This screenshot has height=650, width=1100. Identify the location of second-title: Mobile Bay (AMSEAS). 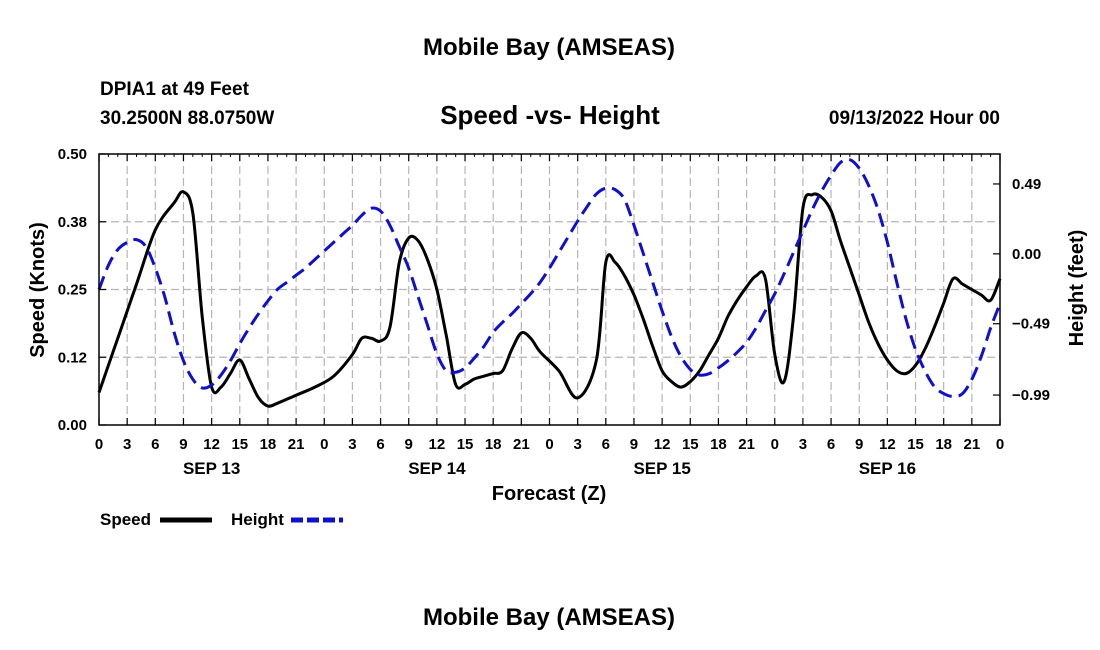
(549, 617).